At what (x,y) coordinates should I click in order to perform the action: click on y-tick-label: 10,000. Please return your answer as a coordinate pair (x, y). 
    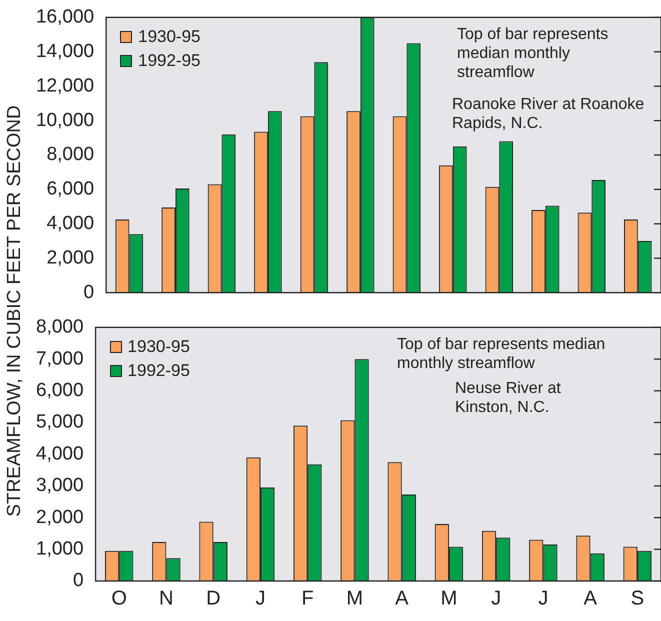
    Looking at the image, I should click on (65, 120).